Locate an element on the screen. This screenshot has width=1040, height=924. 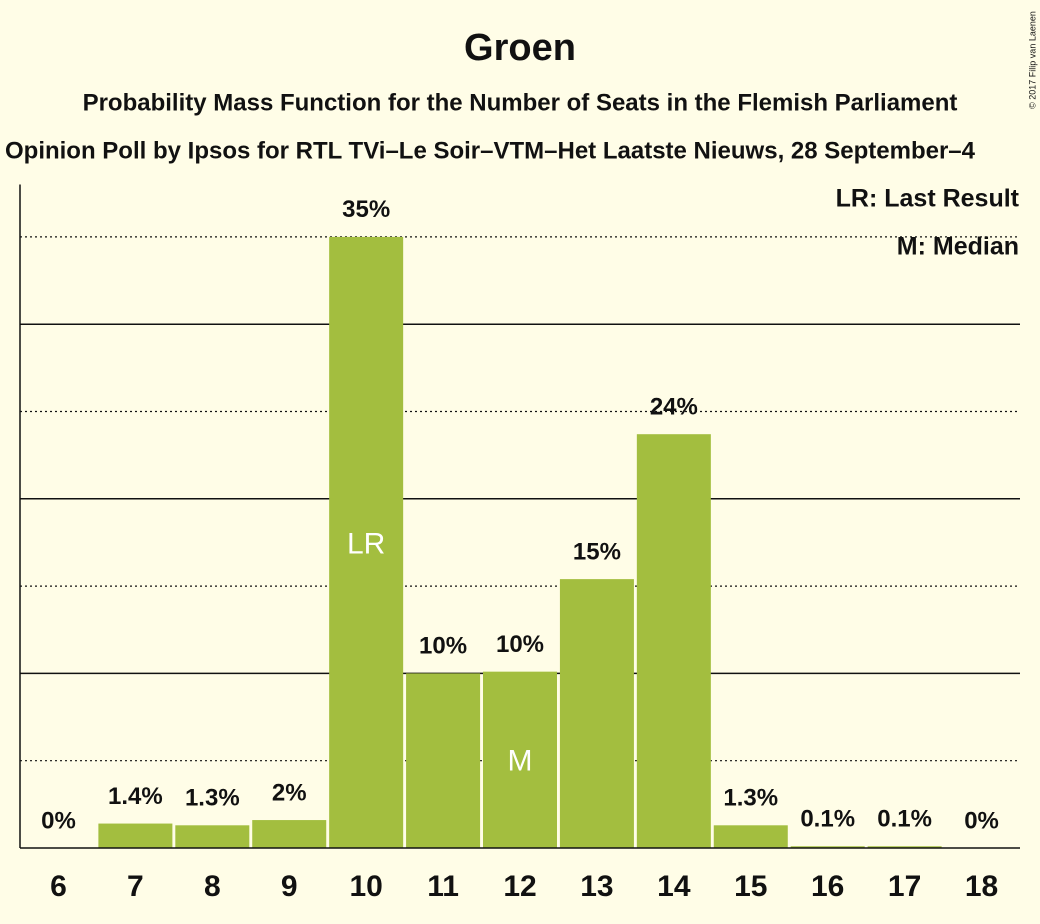
value-label: 1.4% is located at coordinates (135, 796).